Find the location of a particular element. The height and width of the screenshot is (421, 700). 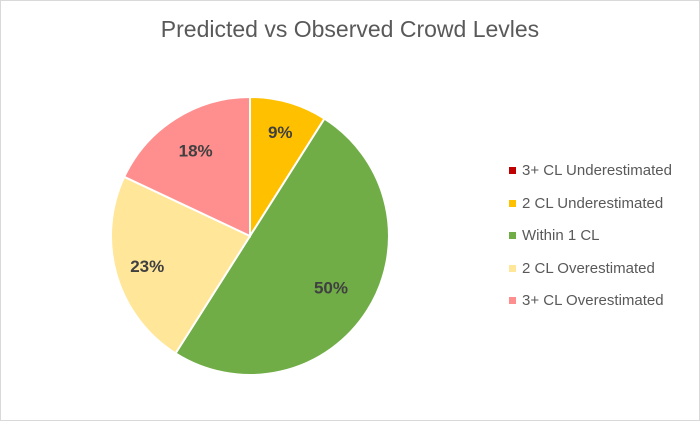

legend-label-3-cl-underestimated: 3+ CL Underestimated is located at coordinates (597, 170).